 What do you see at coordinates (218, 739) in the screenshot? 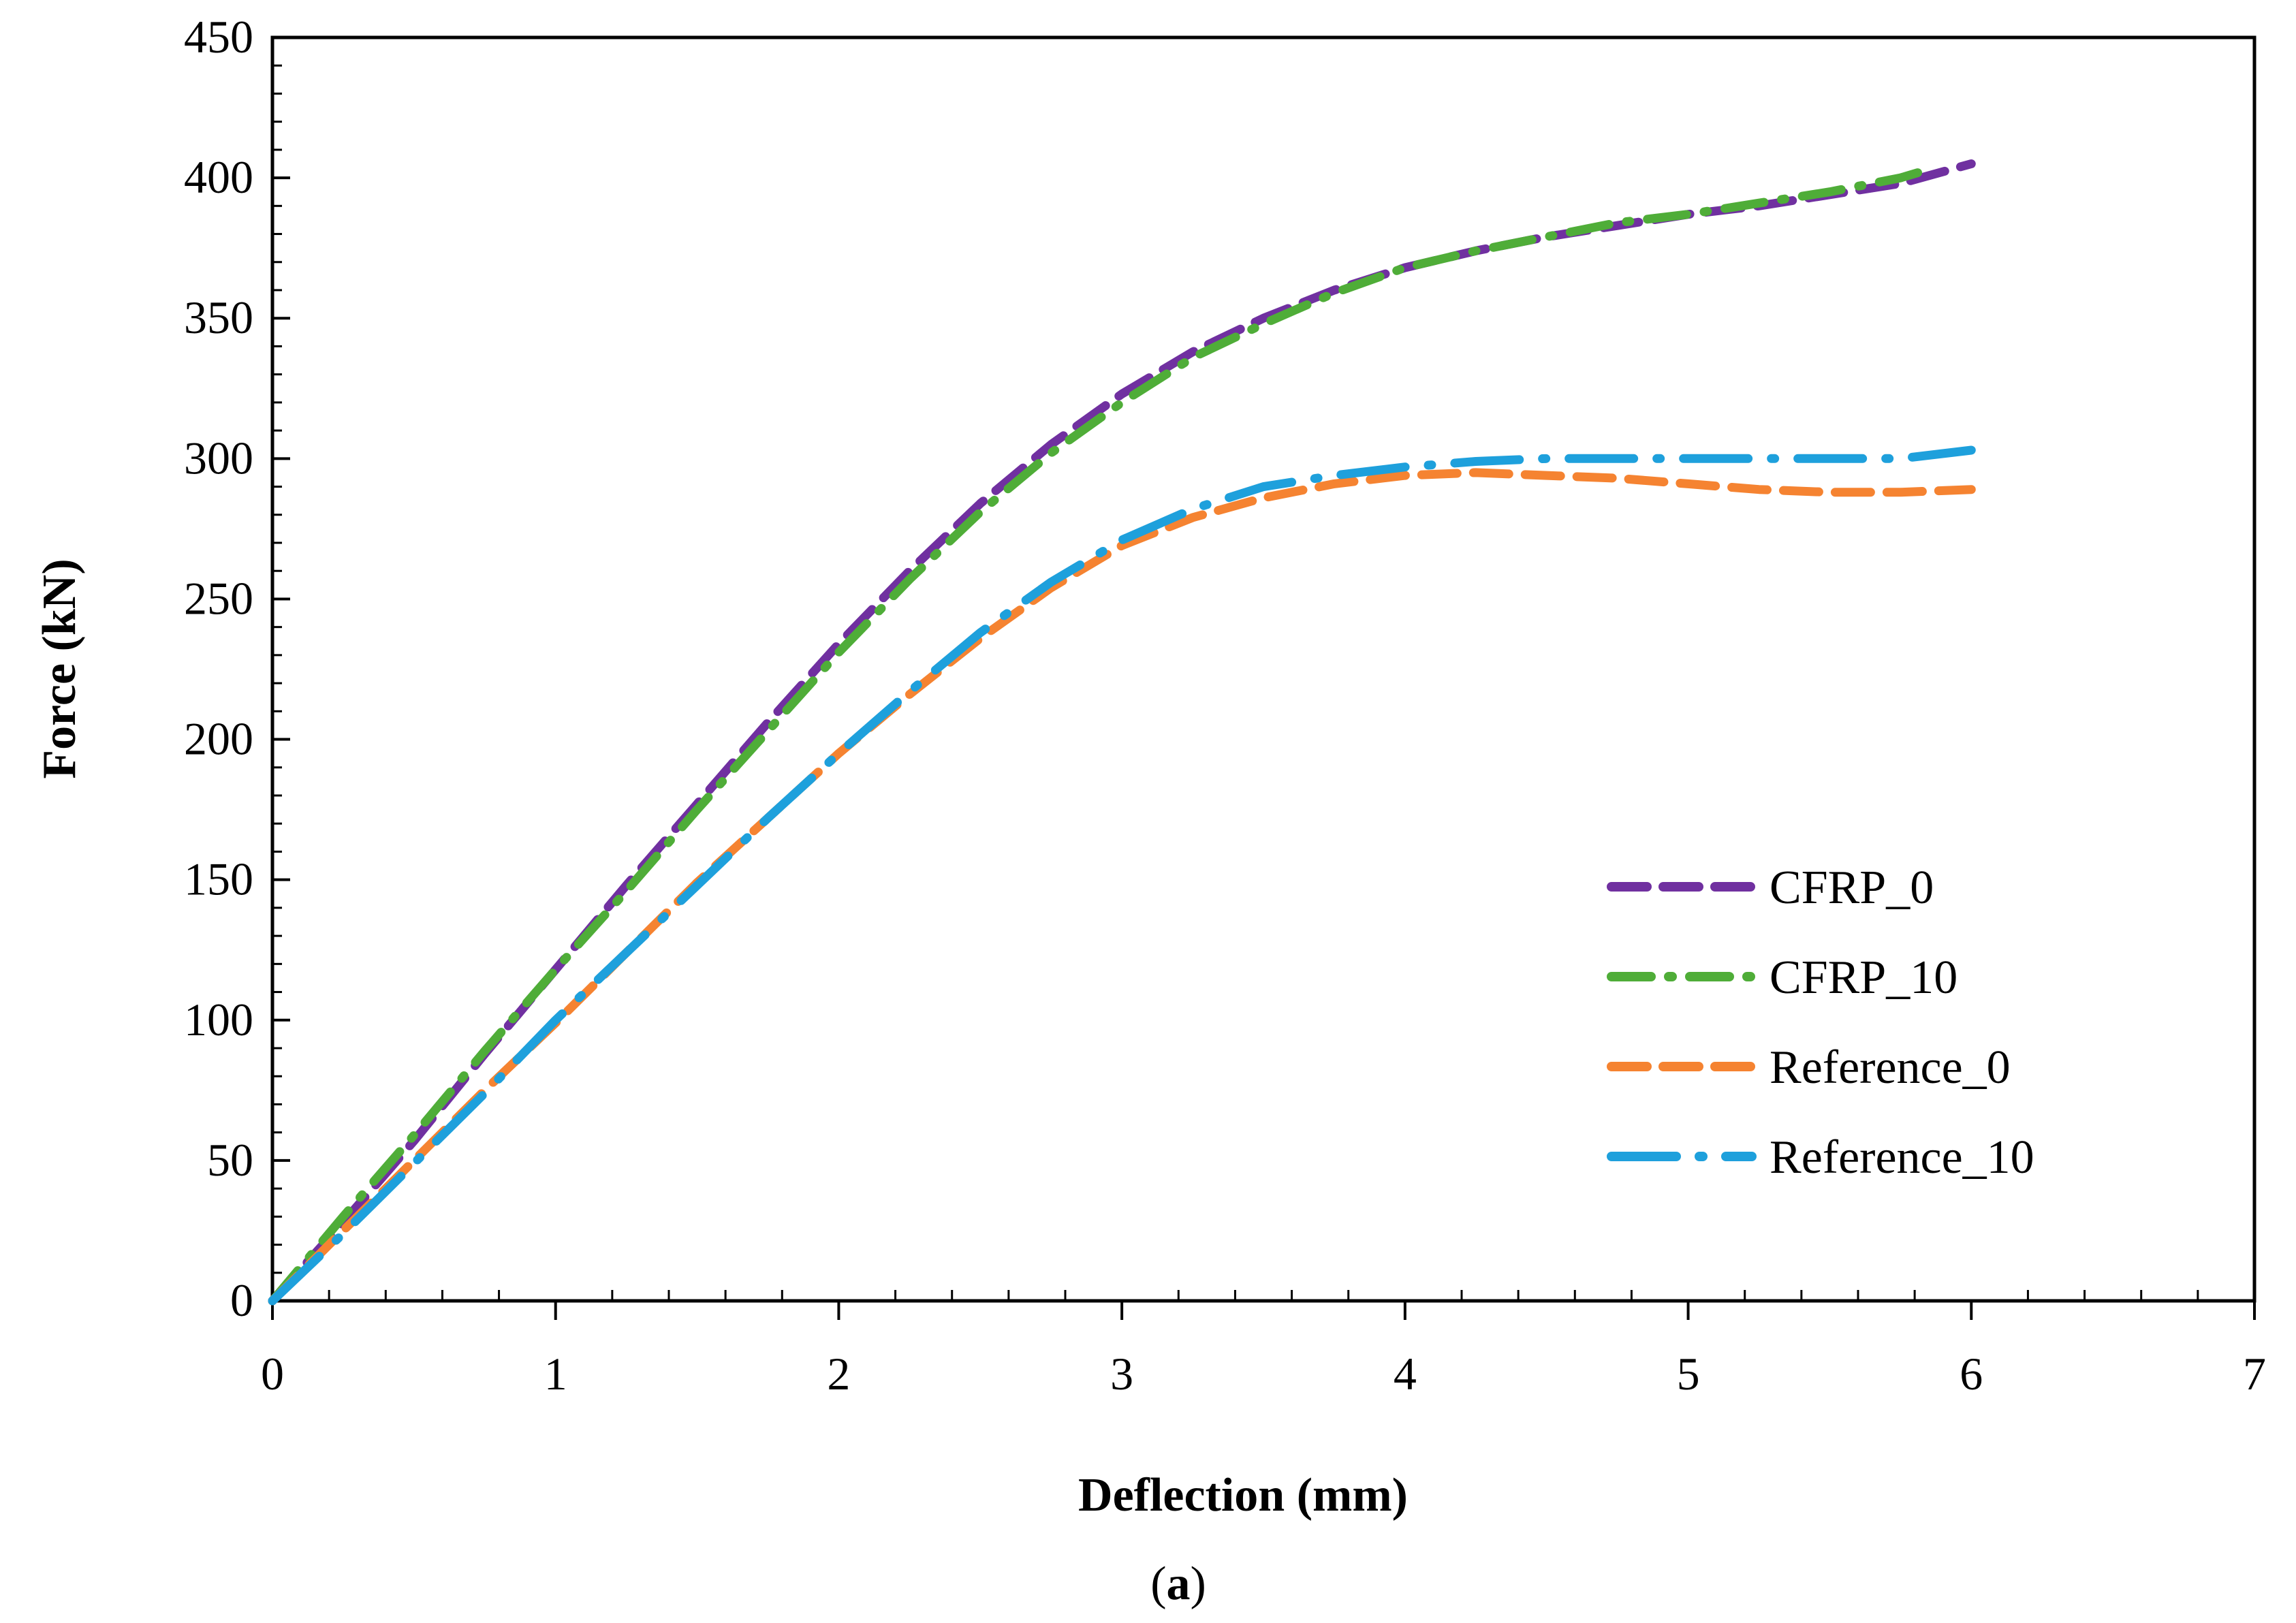
I see `y-tick-label: 200` at bounding box center [218, 739].